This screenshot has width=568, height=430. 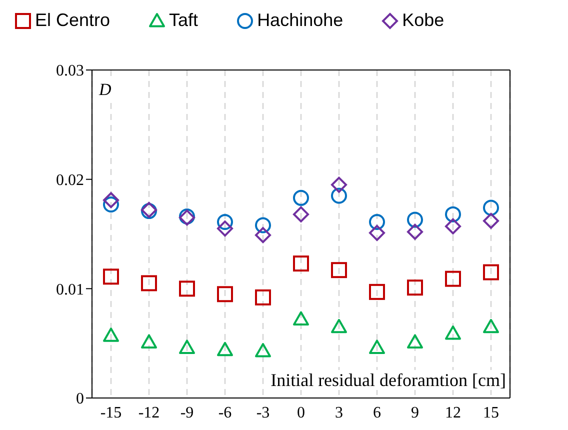 What do you see at coordinates (301, 413) in the screenshot?
I see `x-tick-label: 0` at bounding box center [301, 413].